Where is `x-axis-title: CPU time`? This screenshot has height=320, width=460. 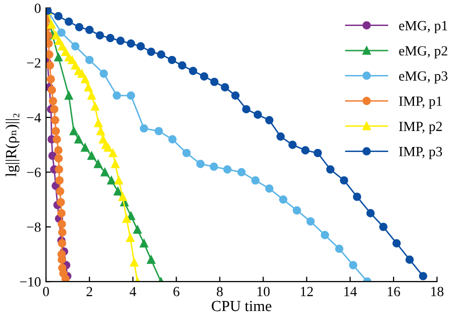 x-axis-title: CPU time is located at coordinates (242, 306).